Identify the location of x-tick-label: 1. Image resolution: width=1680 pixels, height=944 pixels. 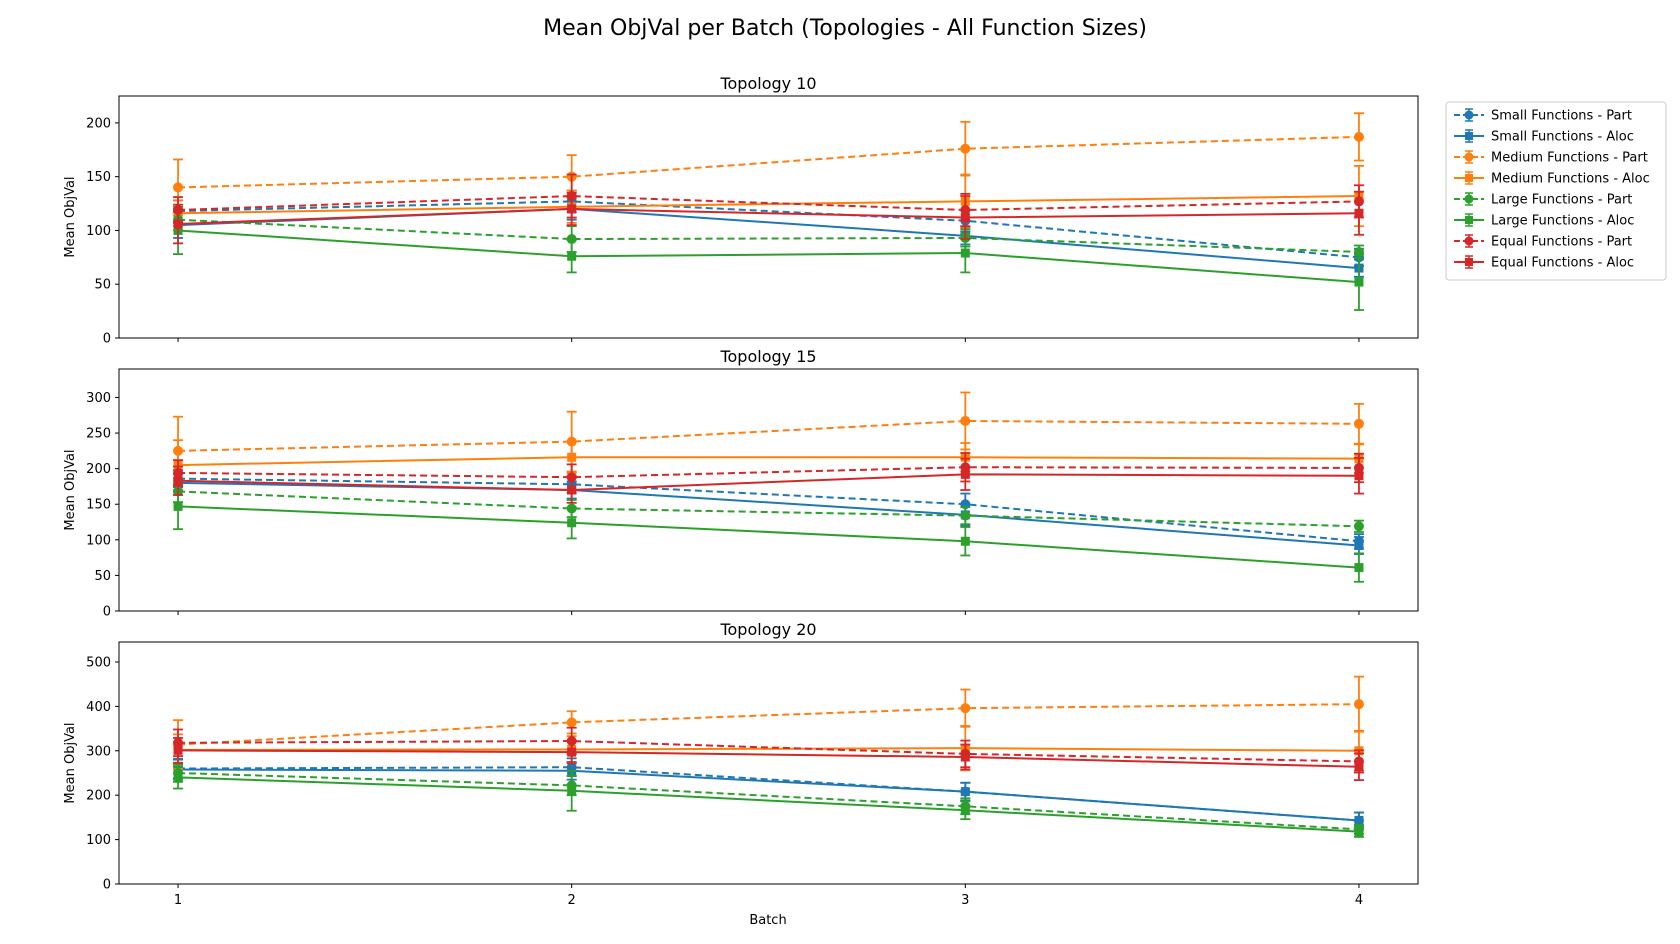
(178, 900).